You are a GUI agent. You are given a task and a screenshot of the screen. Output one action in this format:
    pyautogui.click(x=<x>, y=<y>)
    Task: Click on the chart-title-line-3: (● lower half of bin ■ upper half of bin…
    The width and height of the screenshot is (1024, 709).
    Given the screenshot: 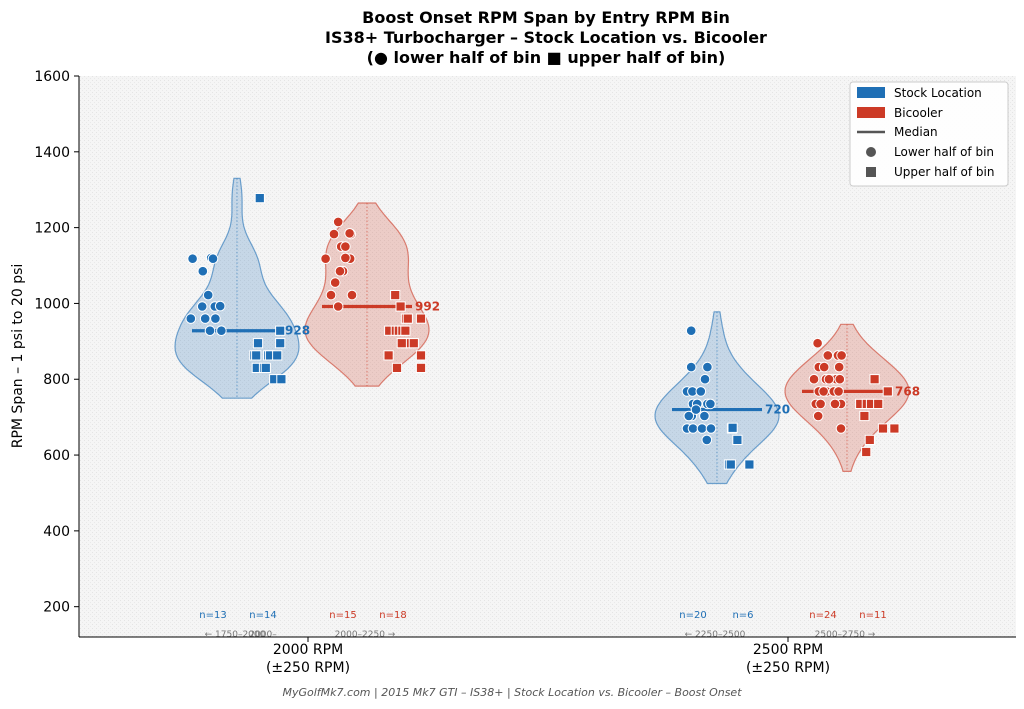 What is the action you would take?
    pyautogui.click(x=546, y=57)
    